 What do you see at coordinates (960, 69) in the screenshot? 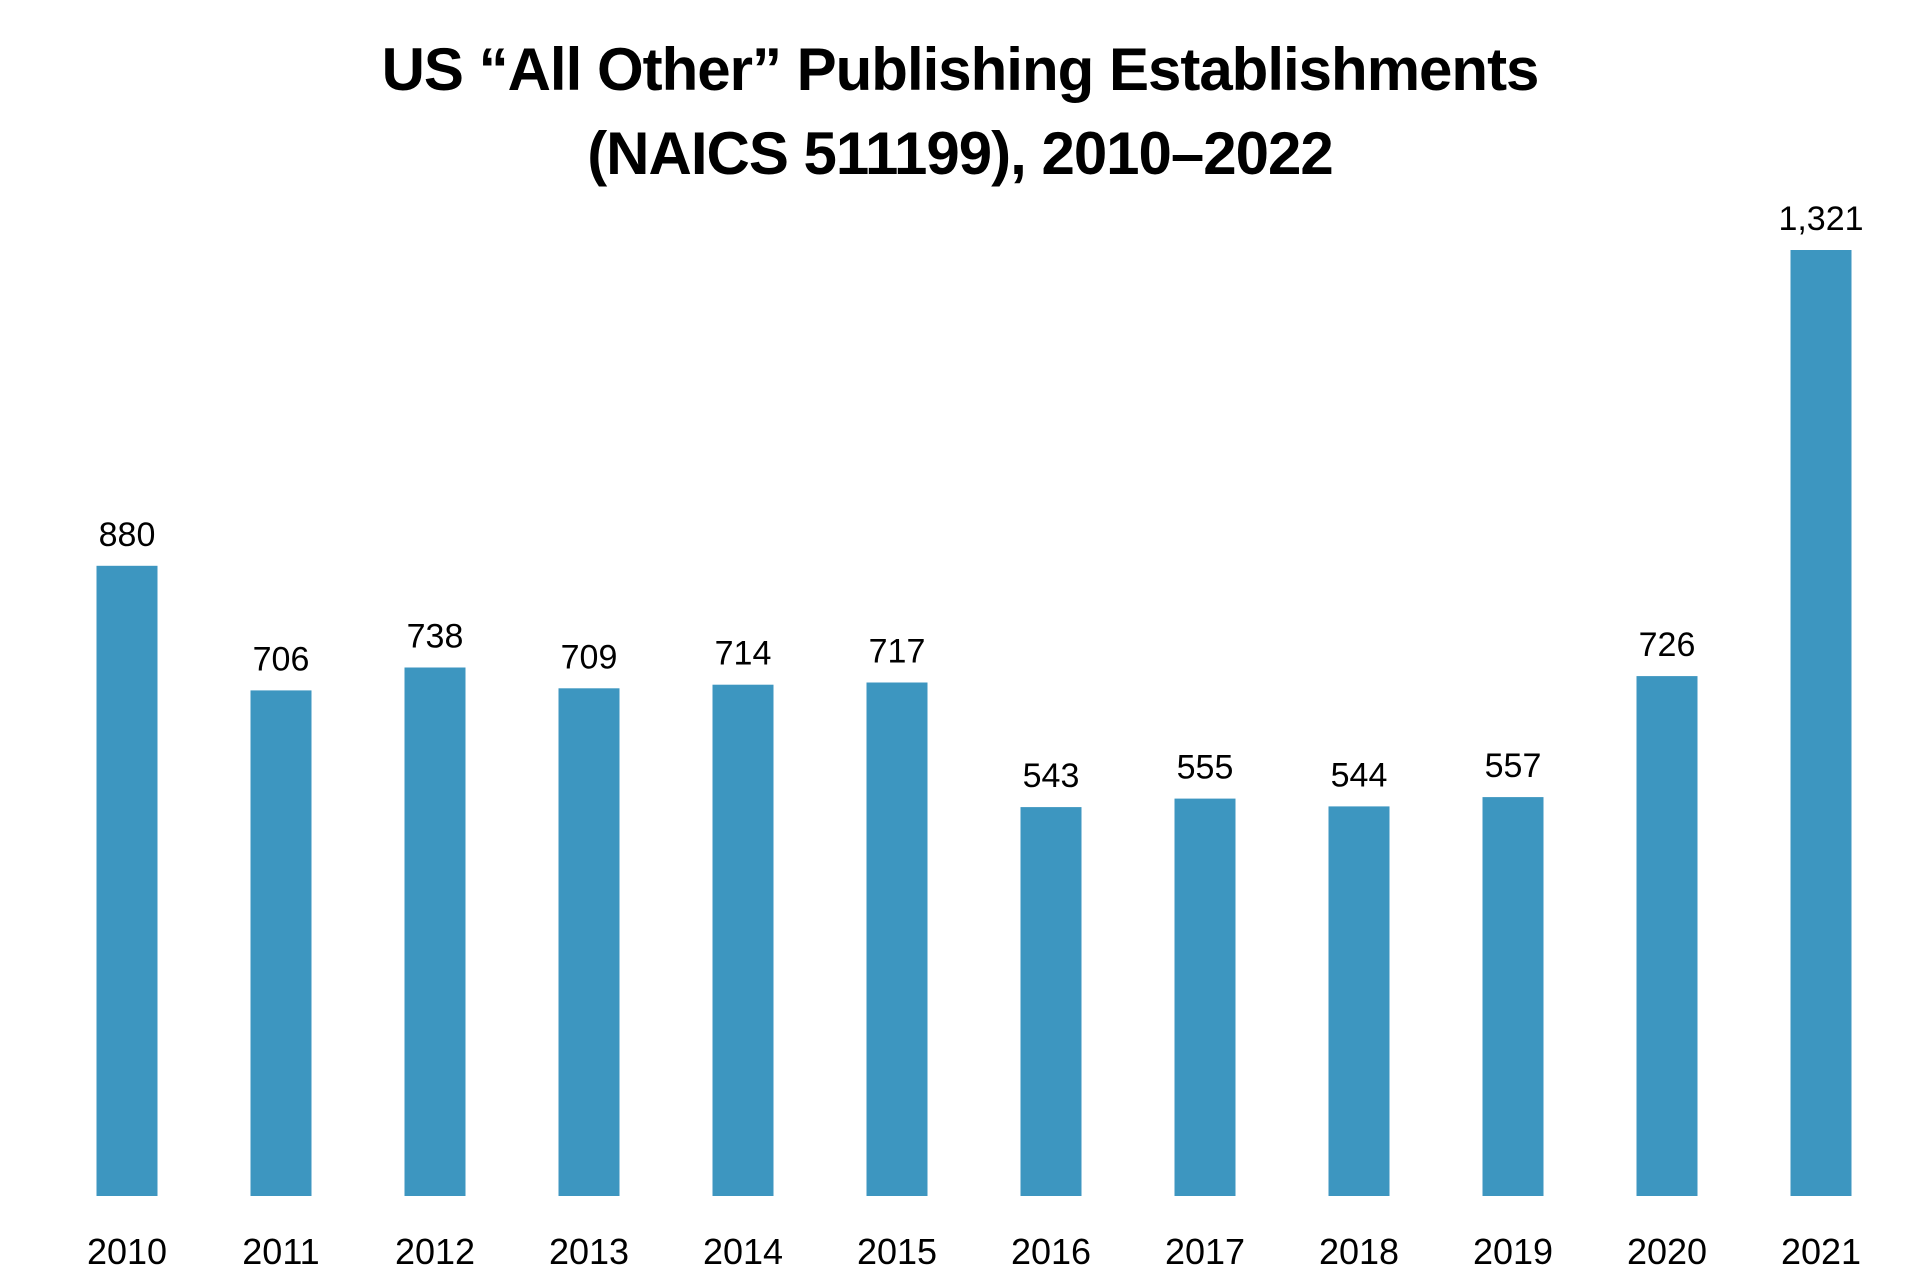
I see `chart-title-line-1: US “All Other” Publishing Establishments` at bounding box center [960, 69].